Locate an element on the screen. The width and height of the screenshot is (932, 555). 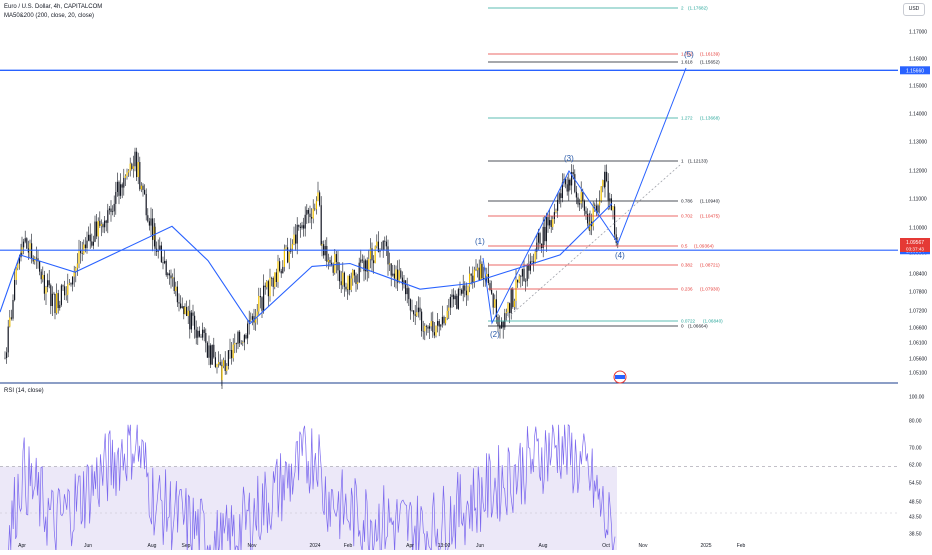
time-tick-14: Feb is located at coordinates (741, 546).